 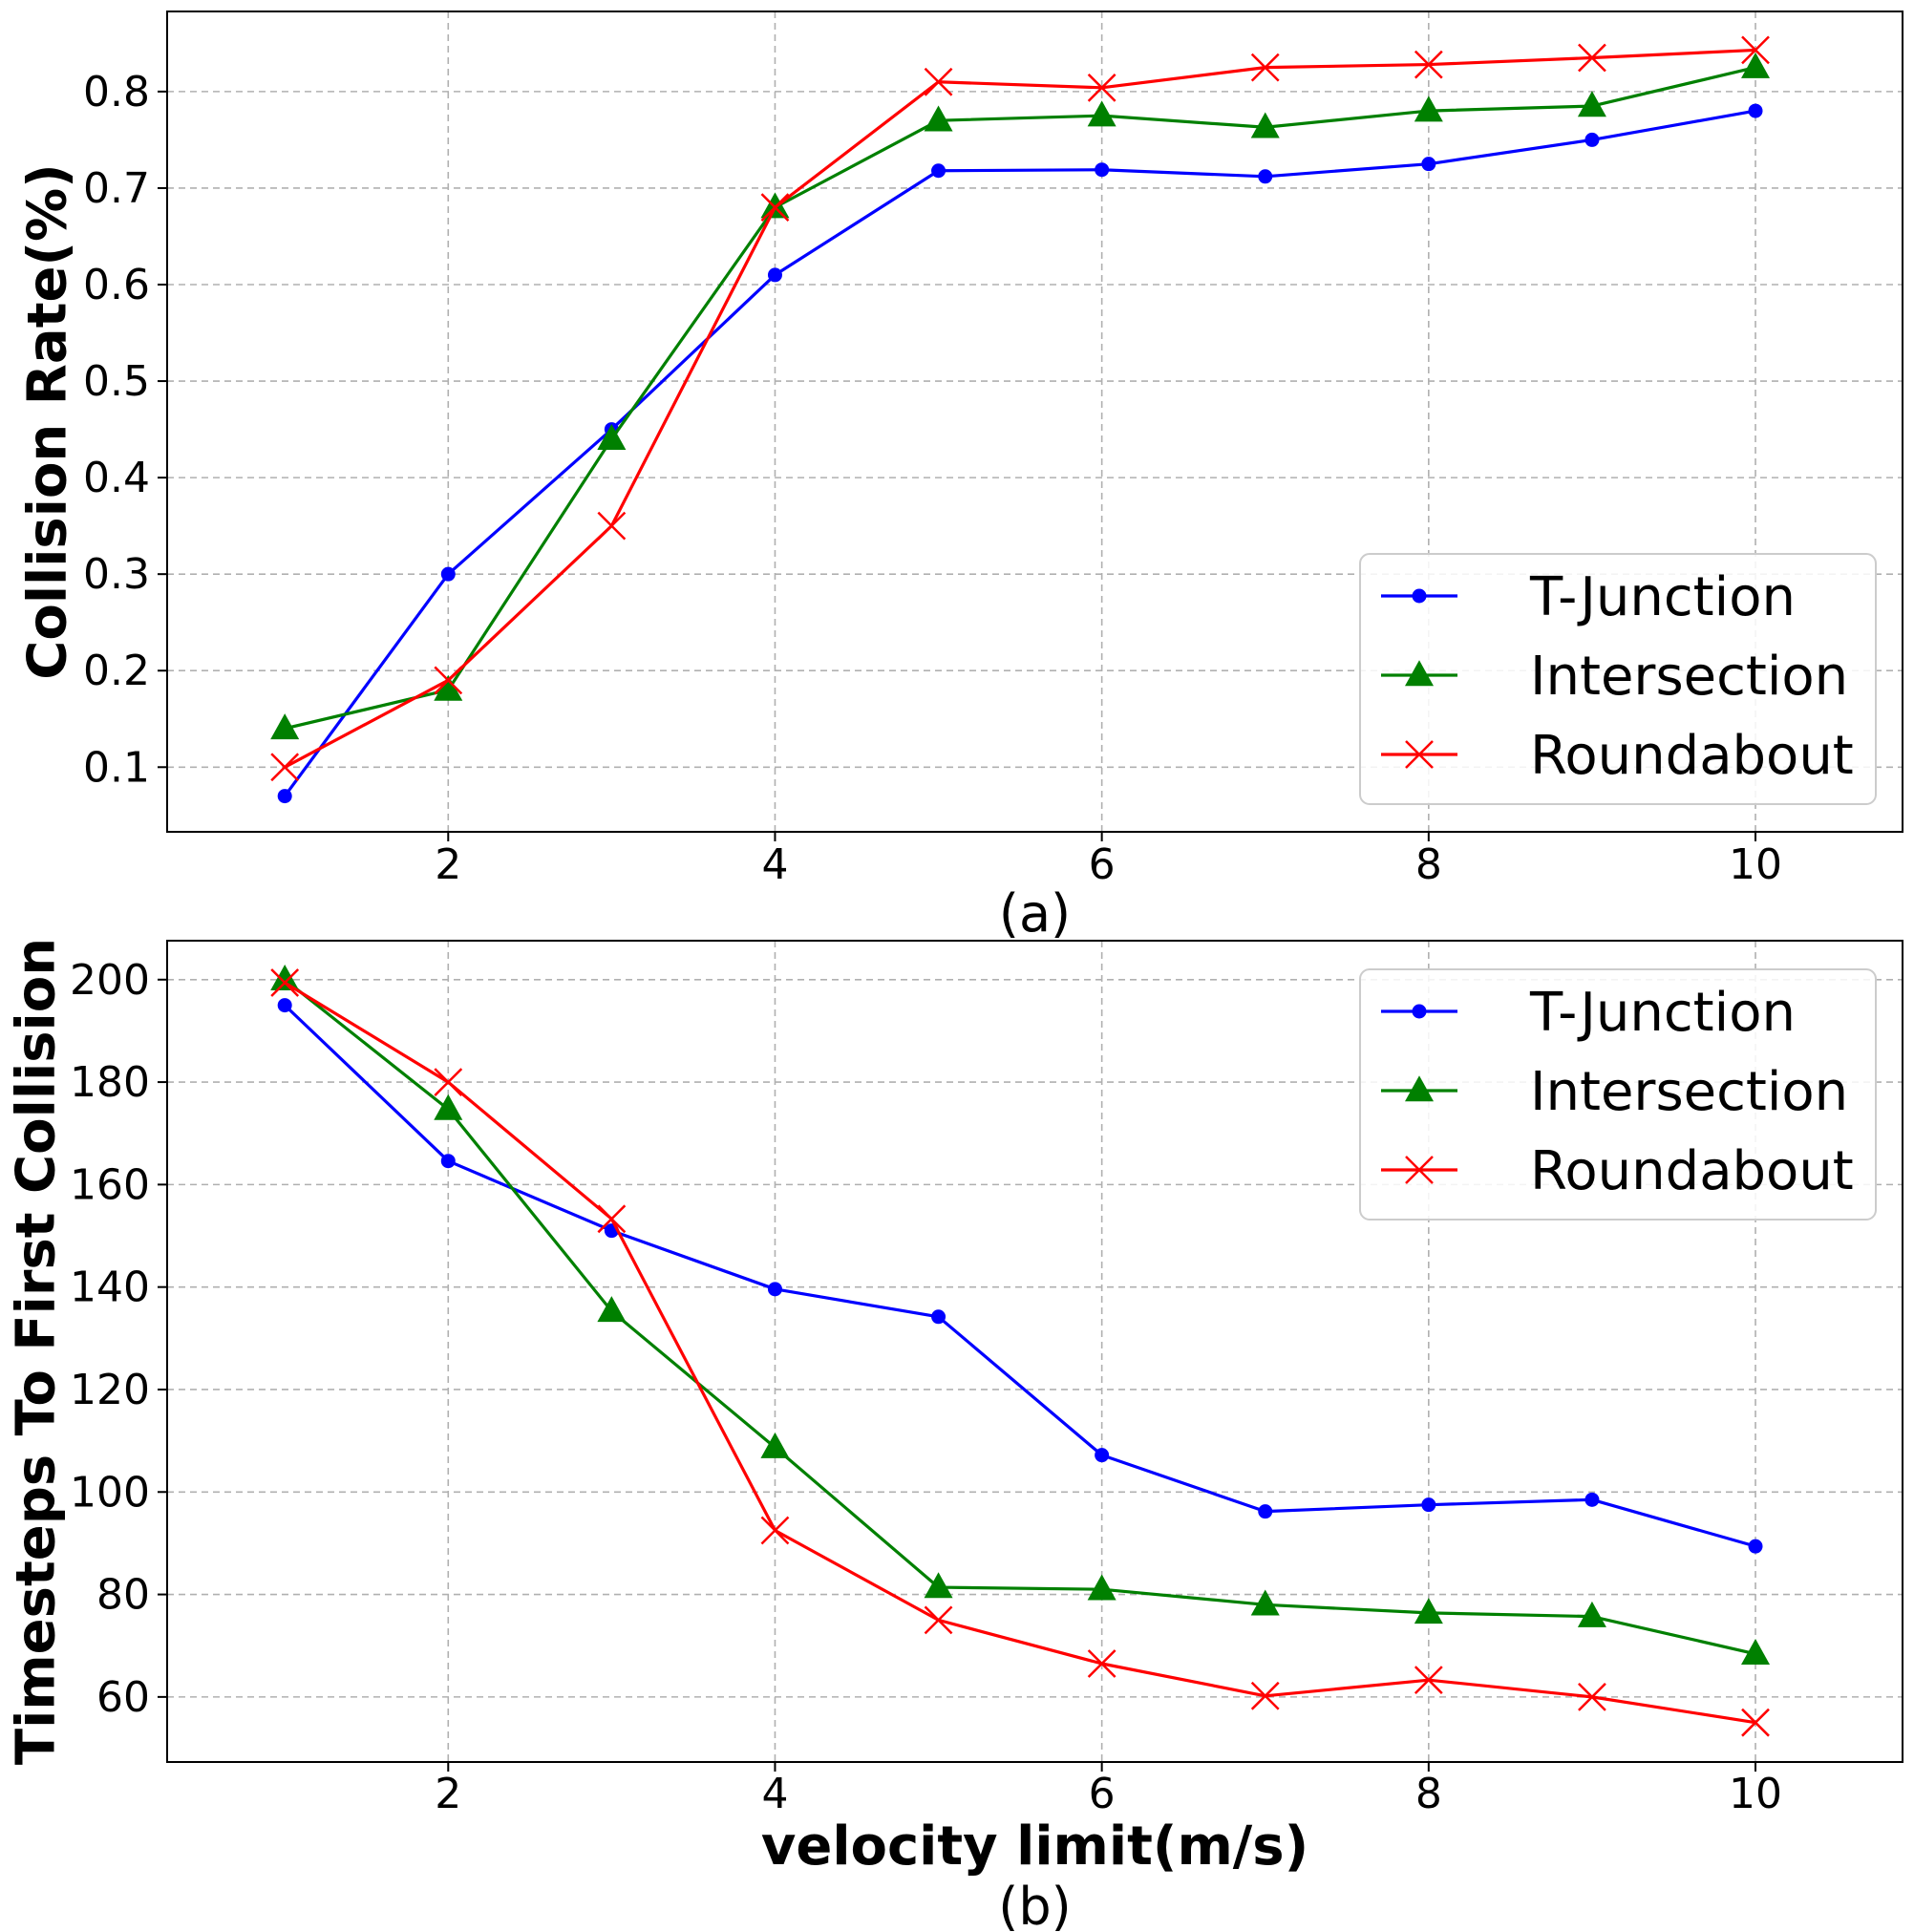 I want to click on y-tick-label: 0.4, so click(x=116, y=478).